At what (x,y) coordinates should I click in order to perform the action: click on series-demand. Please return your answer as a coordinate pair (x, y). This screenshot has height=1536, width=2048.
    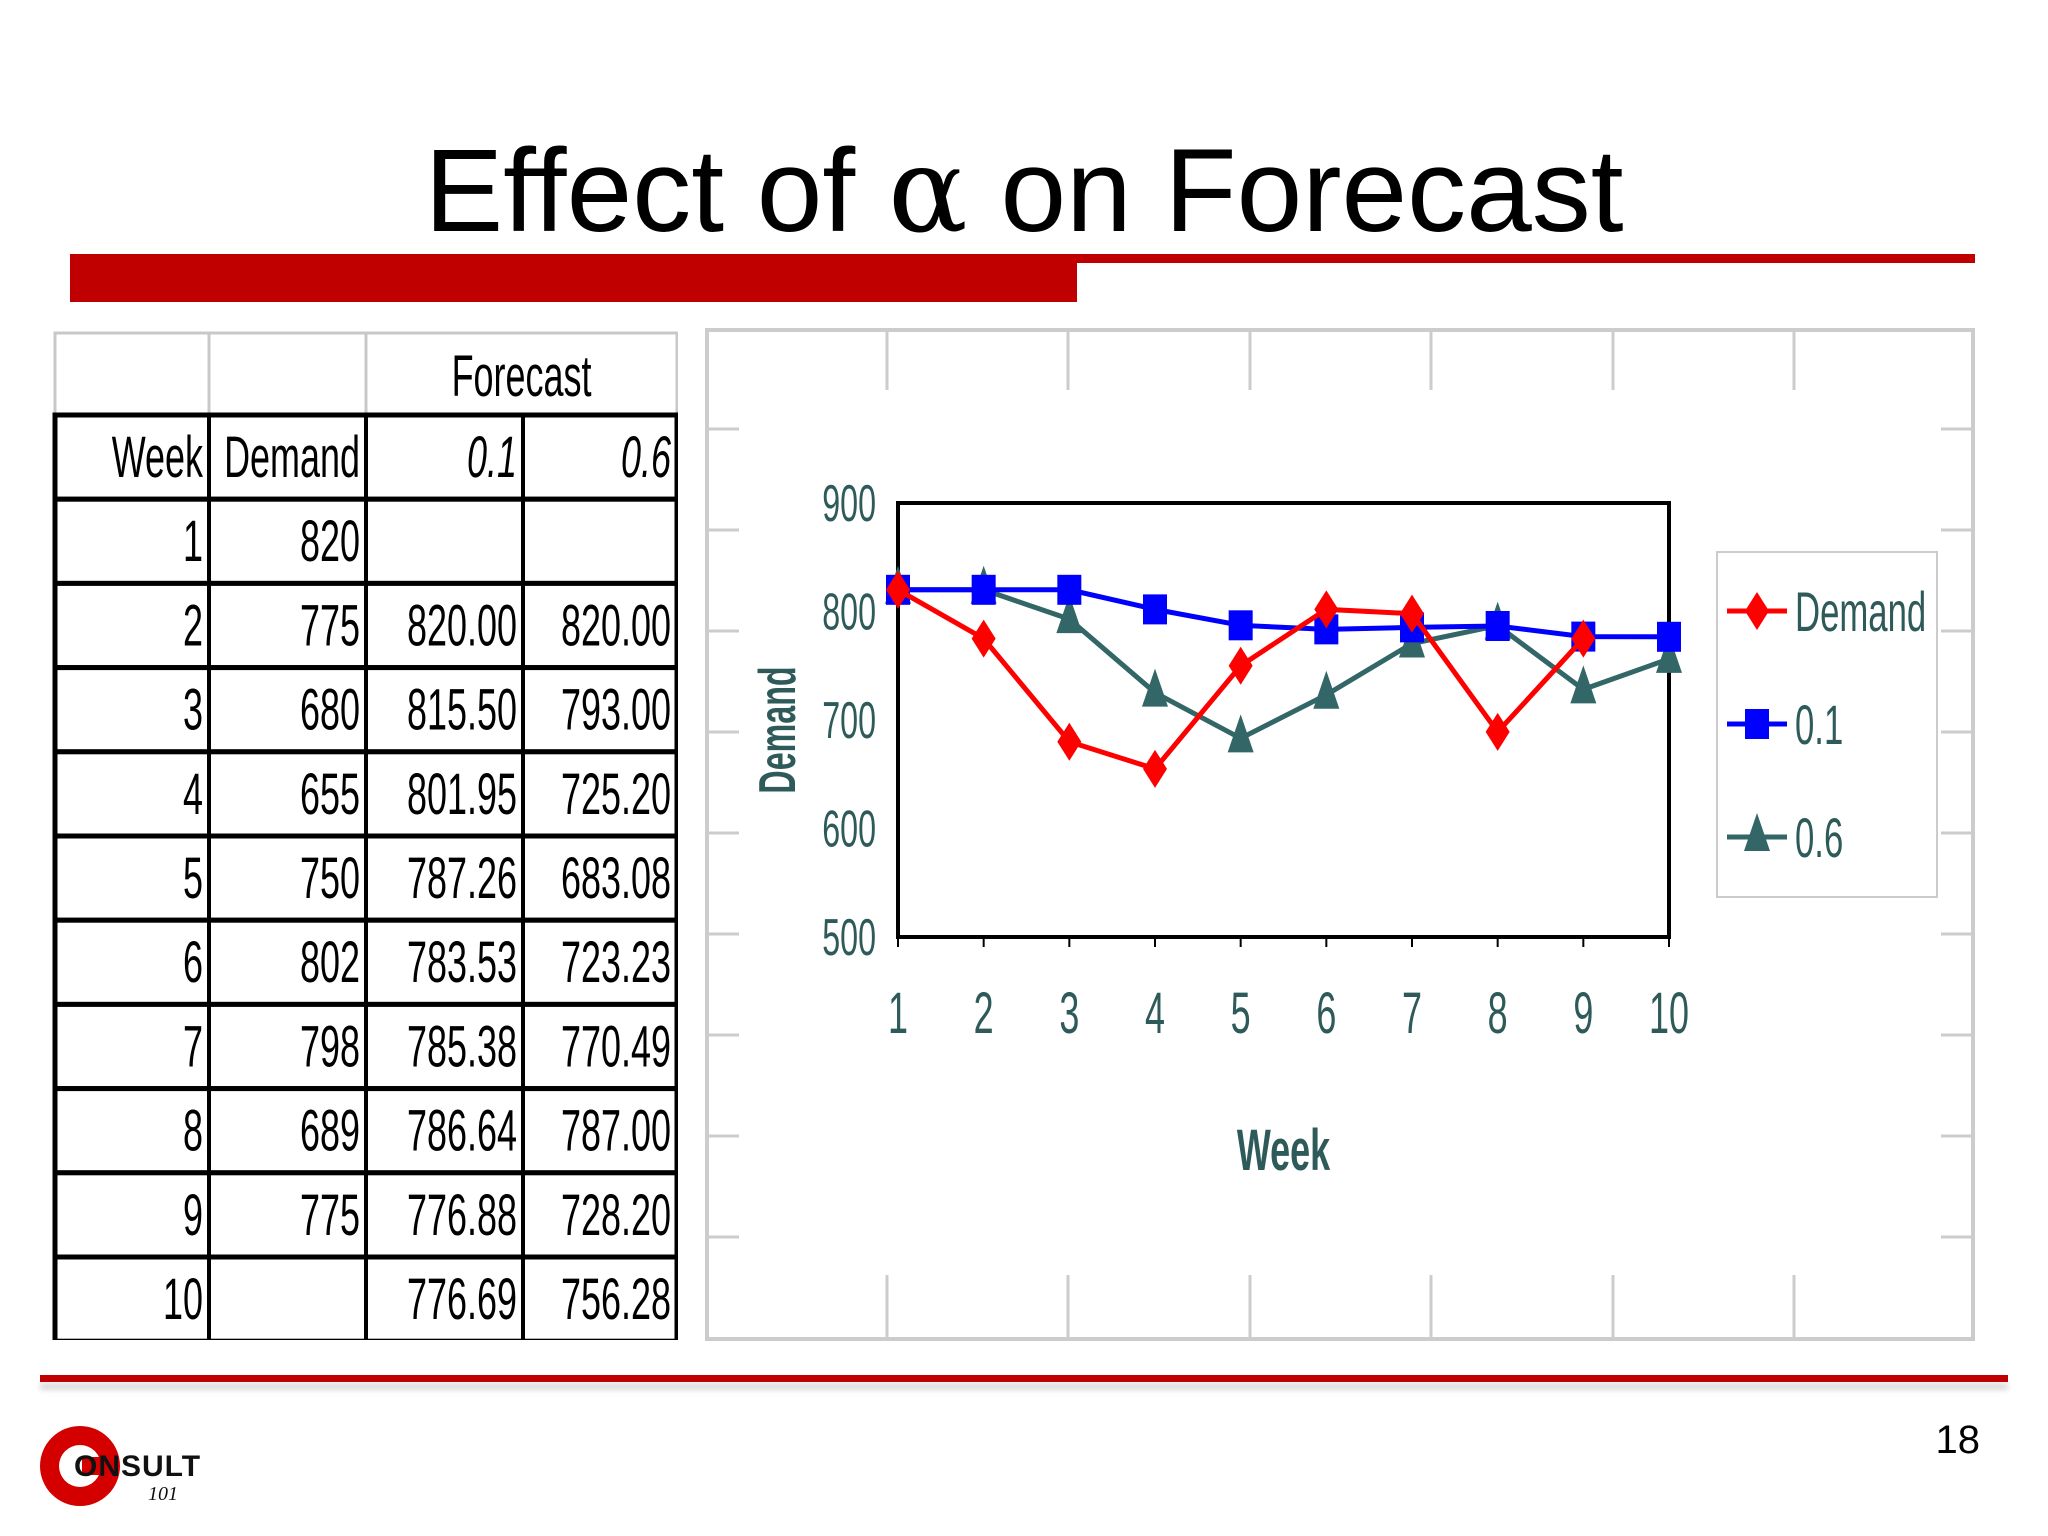
    Looking at the image, I should click on (1241, 679).